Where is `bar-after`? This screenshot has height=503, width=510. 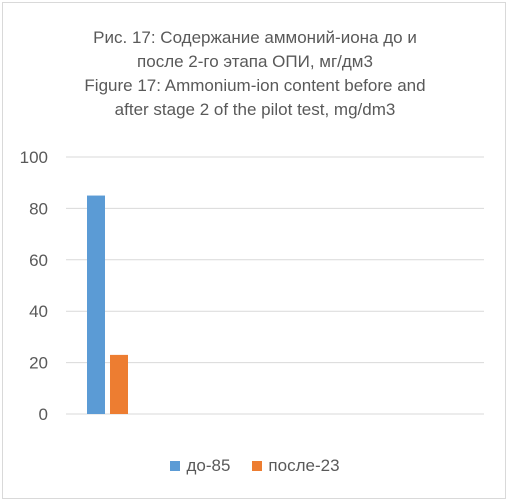 bar-after is located at coordinates (119, 384).